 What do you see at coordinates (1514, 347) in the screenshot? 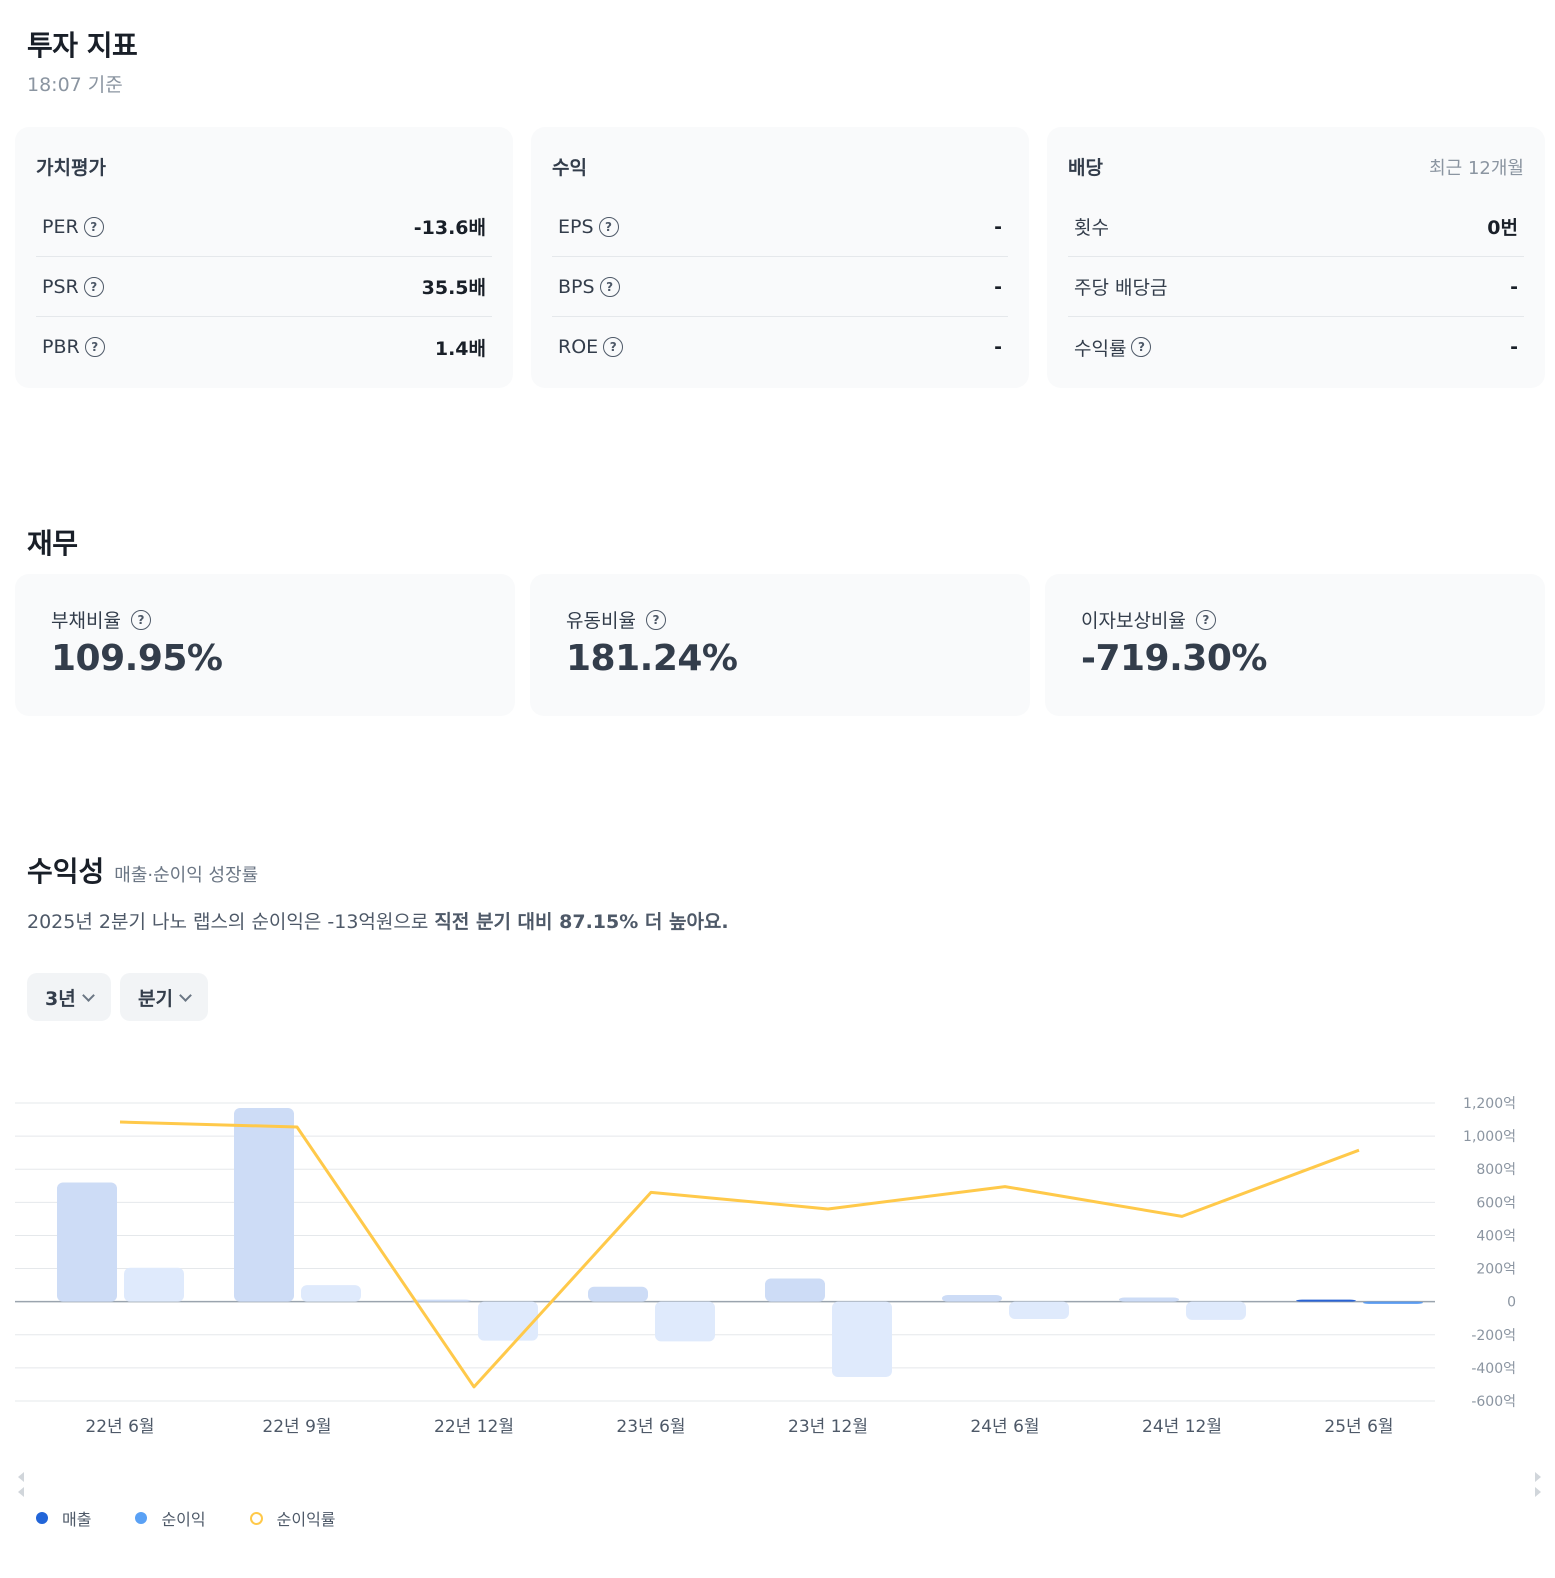
I see `dividend-yield-value: -` at bounding box center [1514, 347].